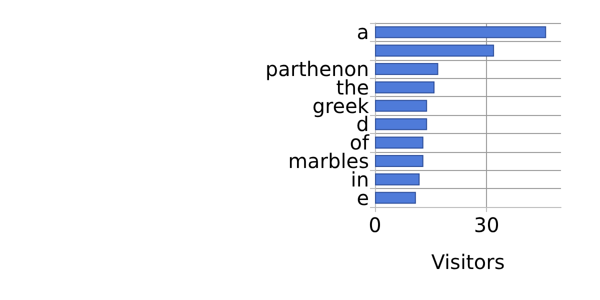 The height and width of the screenshot is (300, 600). Describe the element at coordinates (341, 106) in the screenshot. I see `y-tick-label: greek` at that location.